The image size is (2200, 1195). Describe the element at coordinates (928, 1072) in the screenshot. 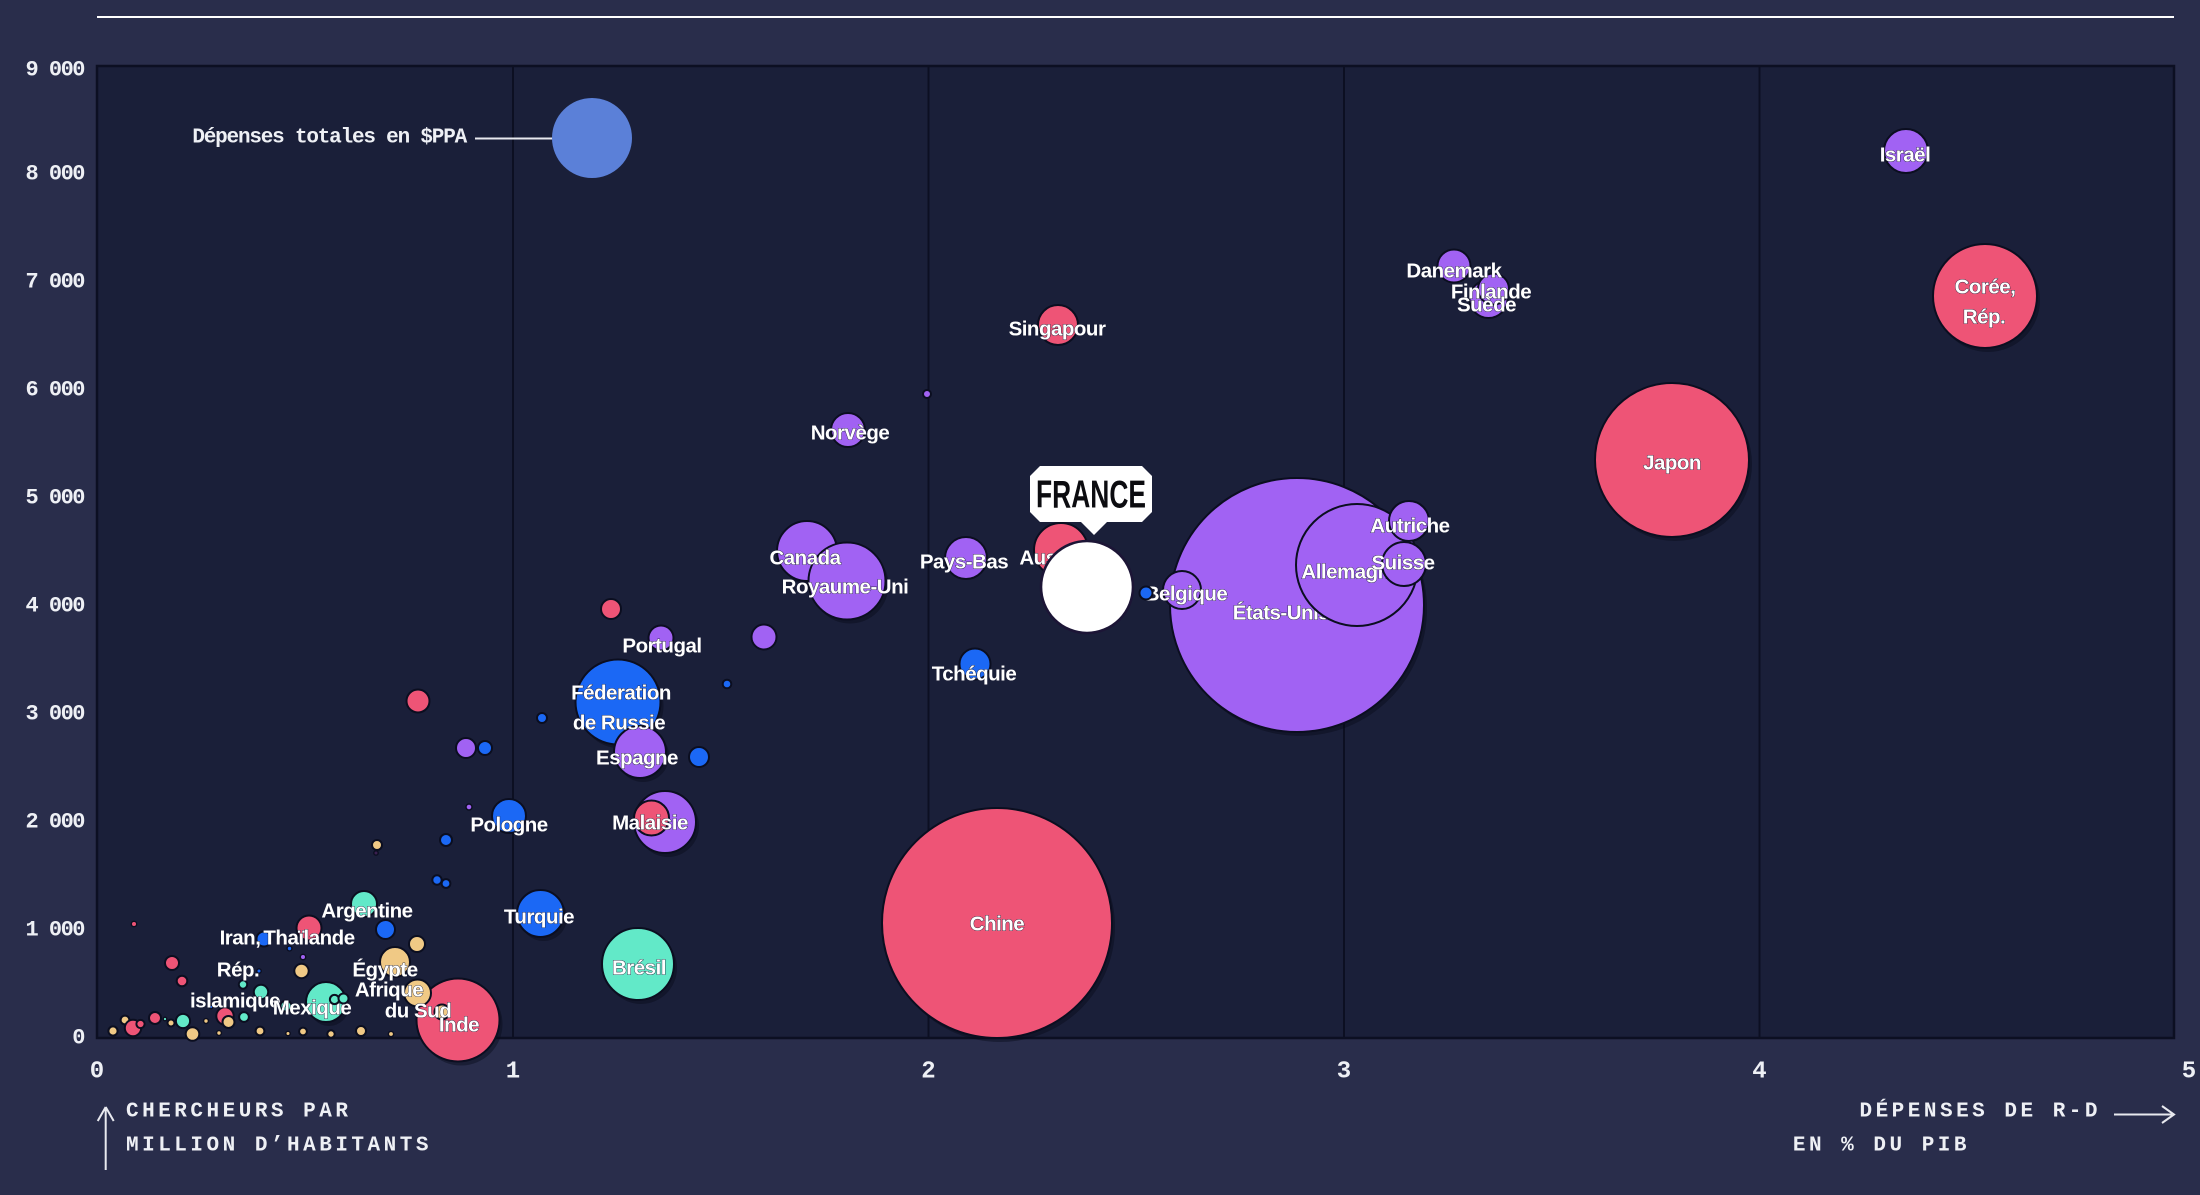

I see `svg-text: 2` at that location.